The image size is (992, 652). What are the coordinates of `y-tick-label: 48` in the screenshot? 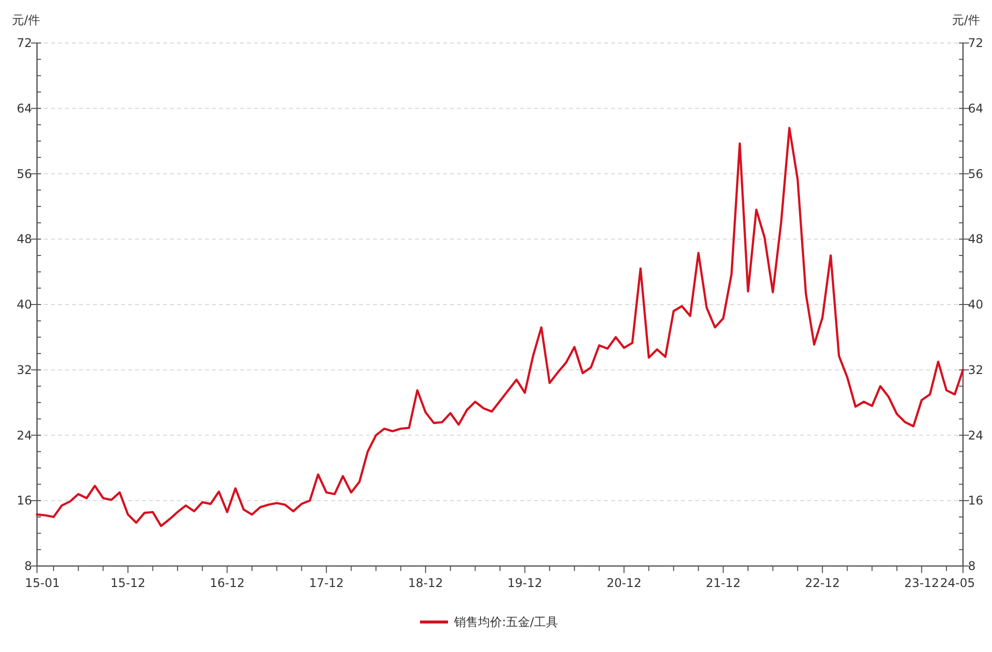 It's located at (24, 239).